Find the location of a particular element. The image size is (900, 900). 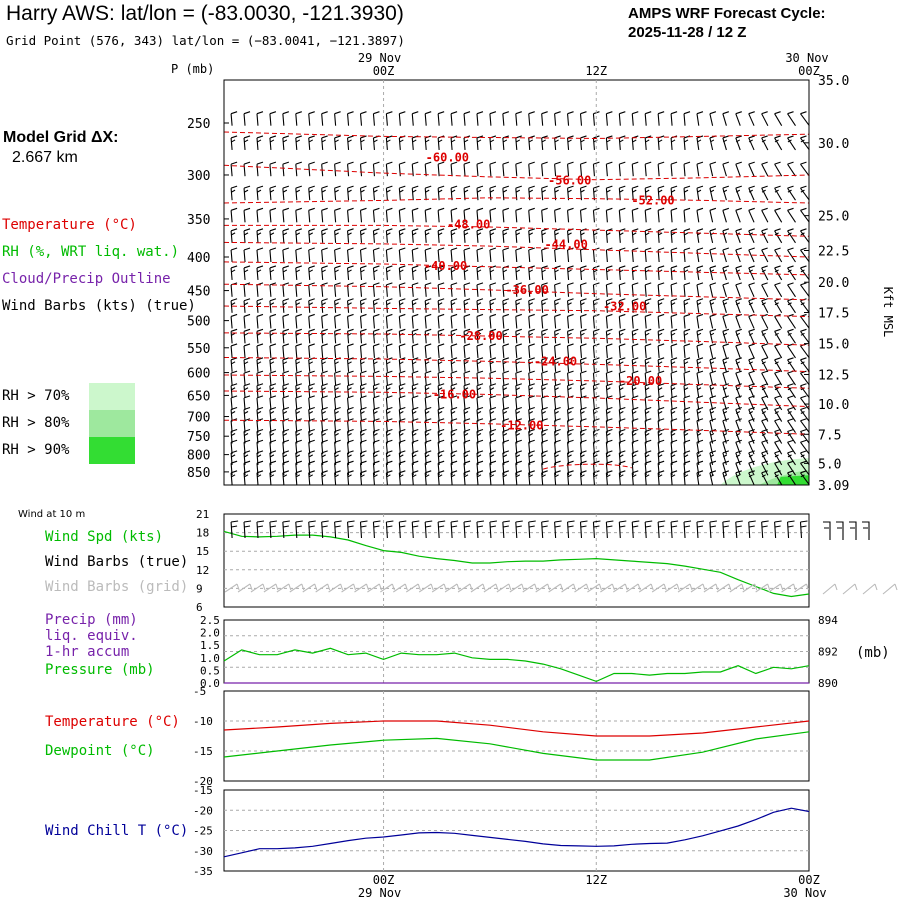

isotherm-label: -32.00 is located at coordinates (624, 307).